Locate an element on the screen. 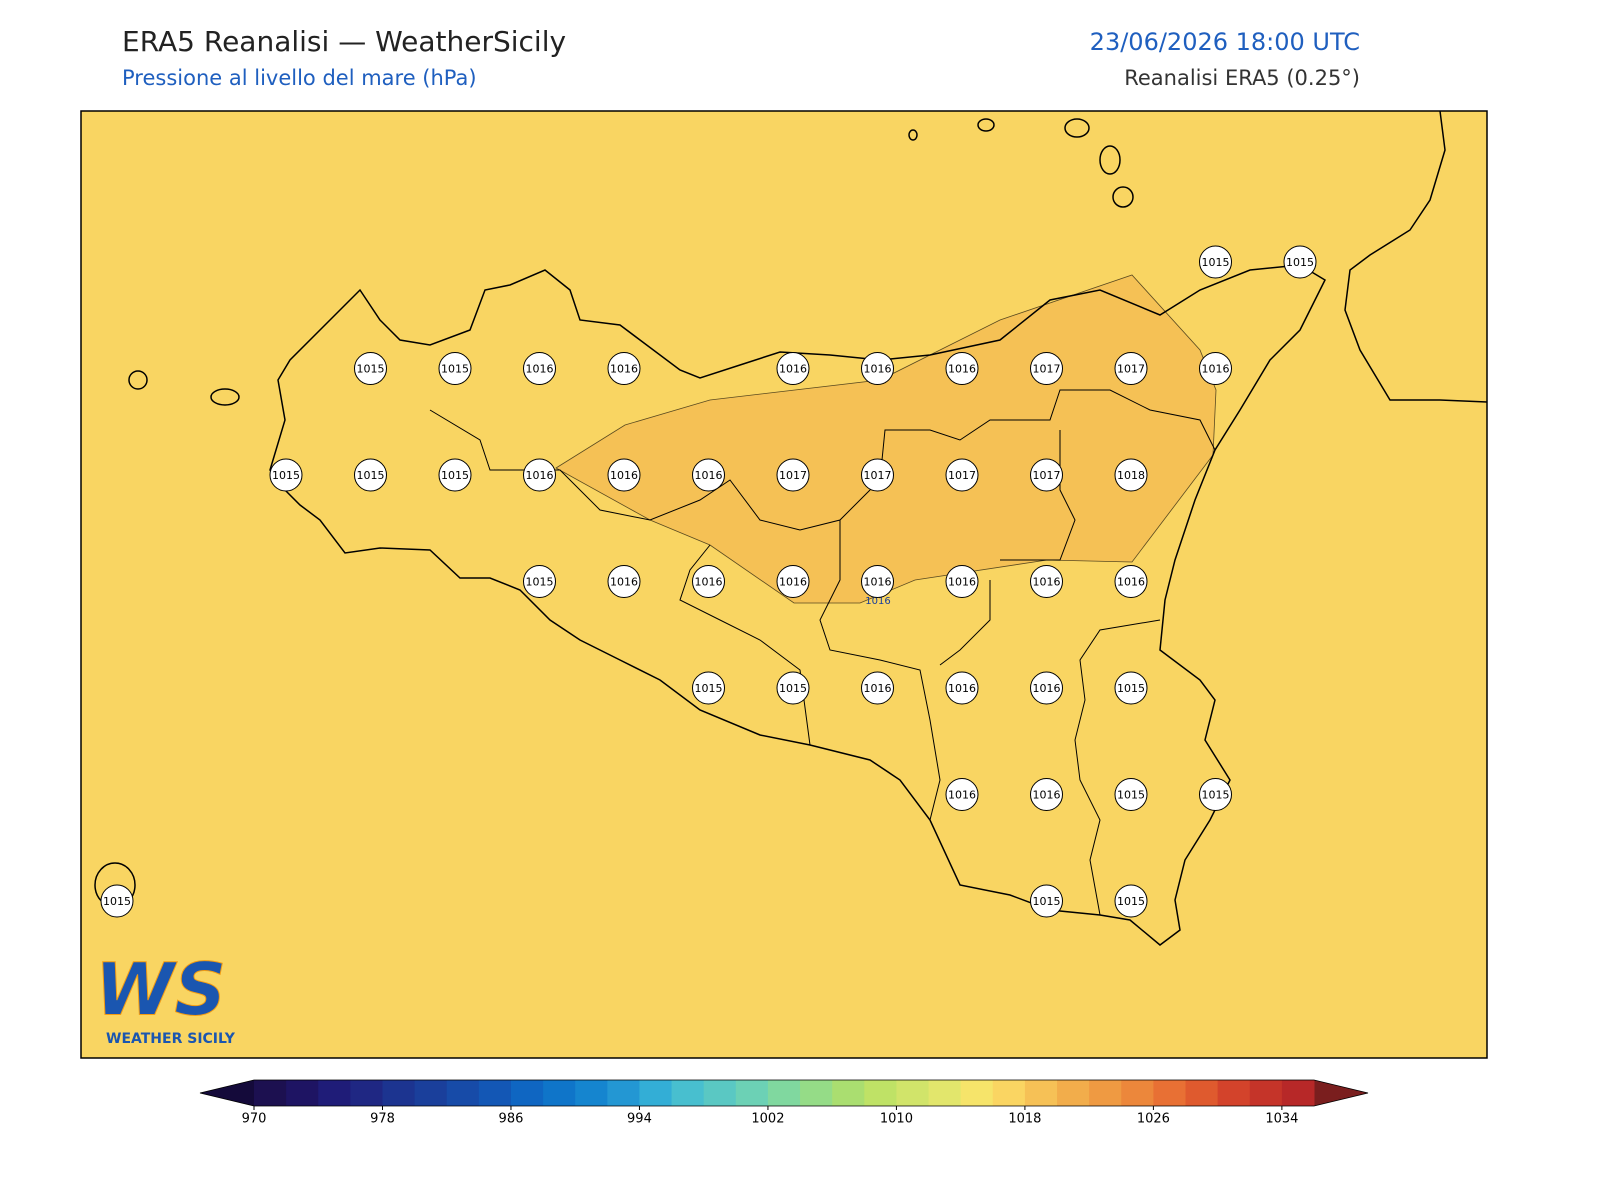 The image size is (1600, 1200). logo: WS WEATHER SICILY is located at coordinates (165, 997).